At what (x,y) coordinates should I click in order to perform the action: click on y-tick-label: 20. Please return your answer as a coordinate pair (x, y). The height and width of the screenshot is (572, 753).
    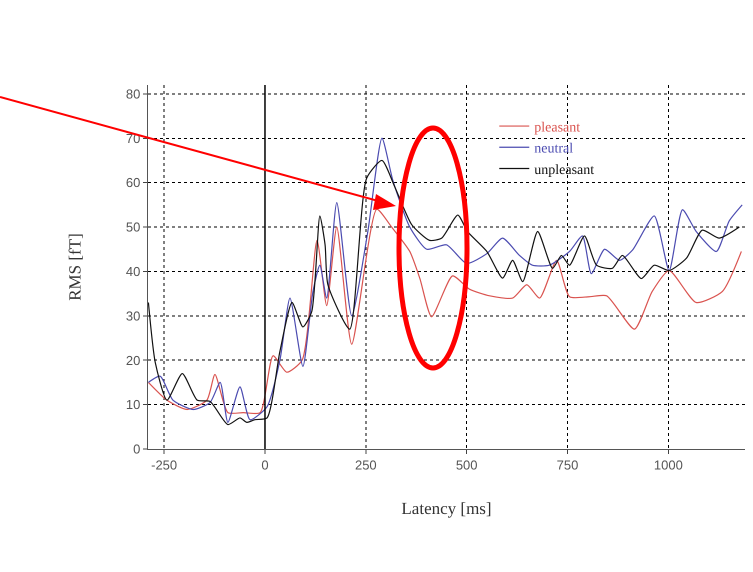
    Looking at the image, I should click on (133, 360).